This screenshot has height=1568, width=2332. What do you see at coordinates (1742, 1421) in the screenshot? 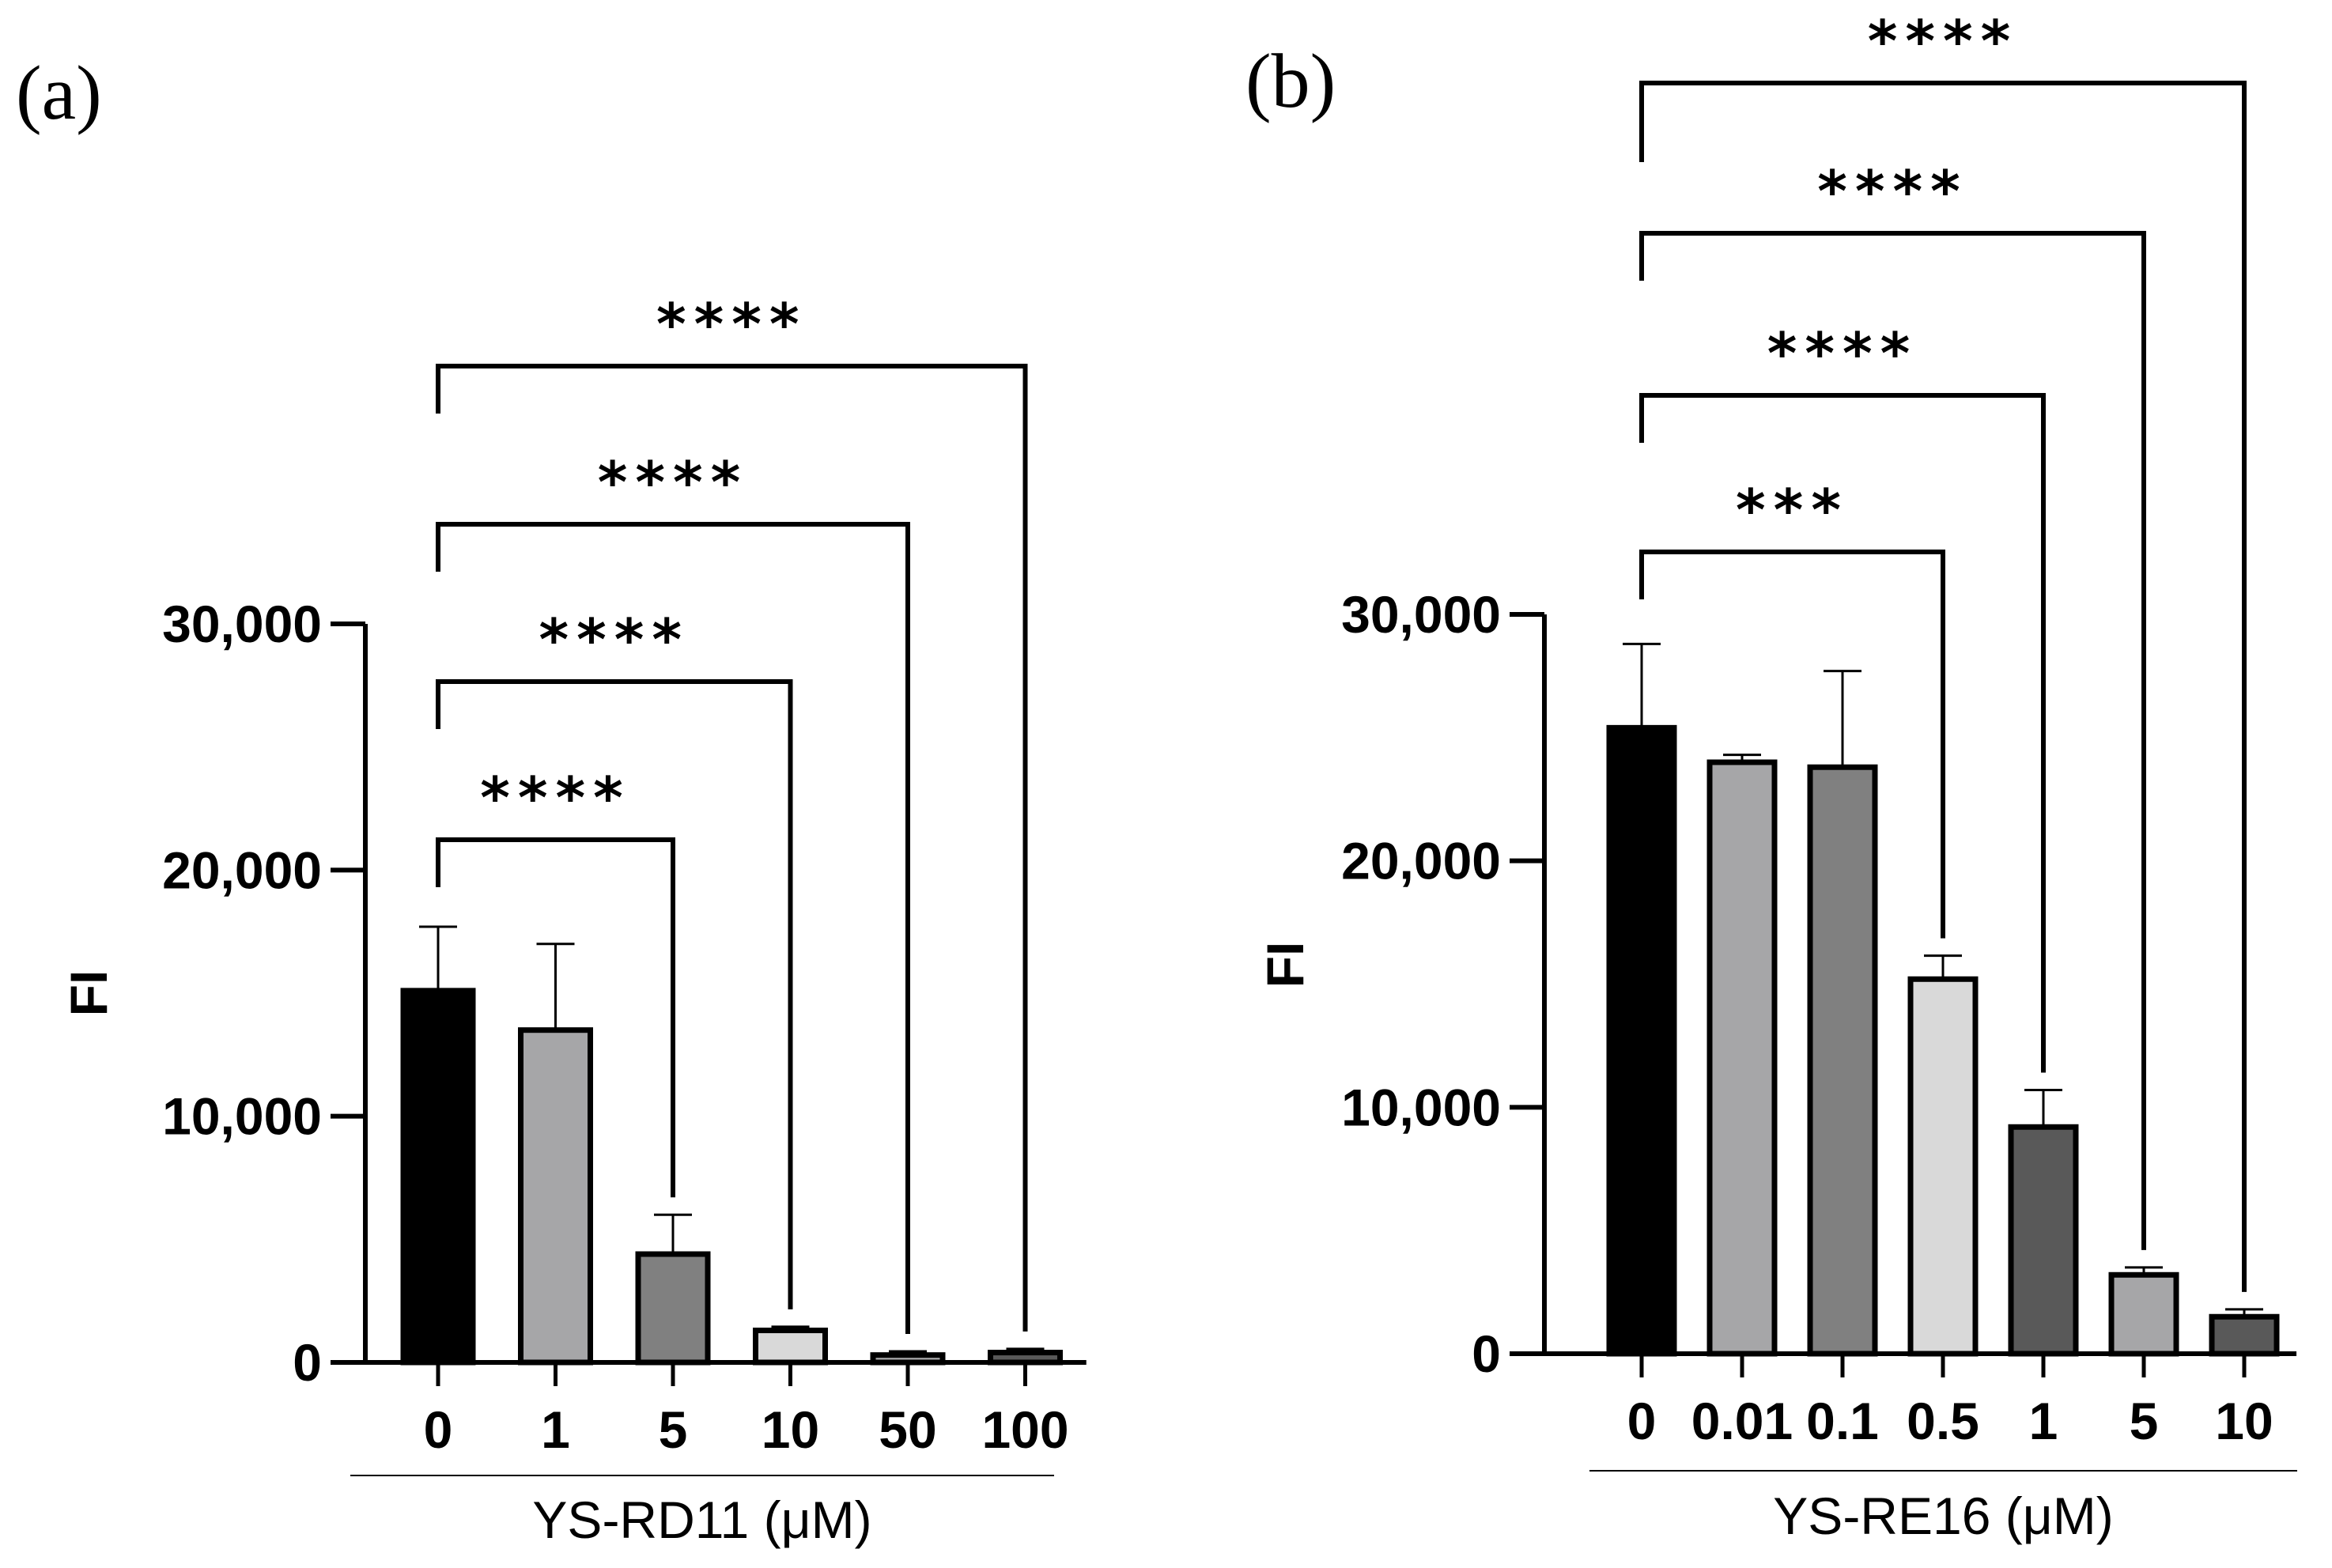
I see `x-tick-label: 0.01` at bounding box center [1742, 1421].